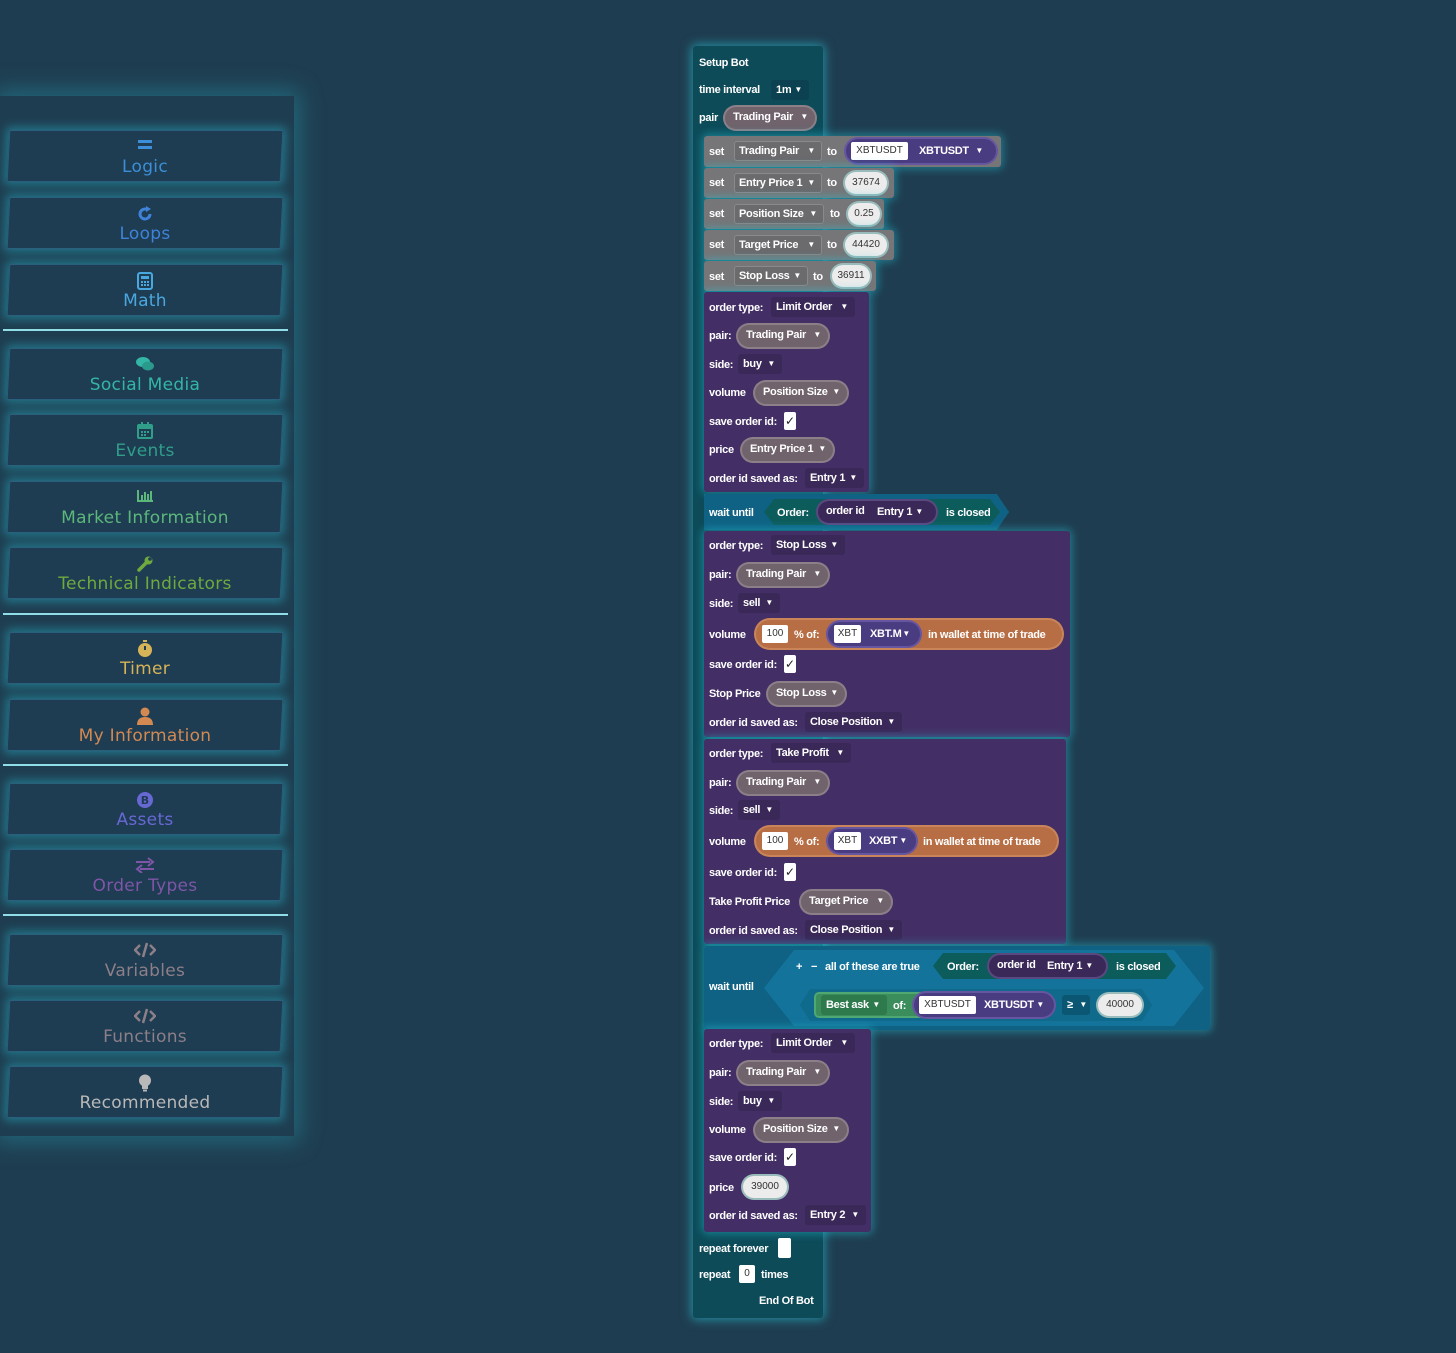 The width and height of the screenshot is (1456, 1353). What do you see at coordinates (145, 725) in the screenshot?
I see `category-my-information: My Information` at bounding box center [145, 725].